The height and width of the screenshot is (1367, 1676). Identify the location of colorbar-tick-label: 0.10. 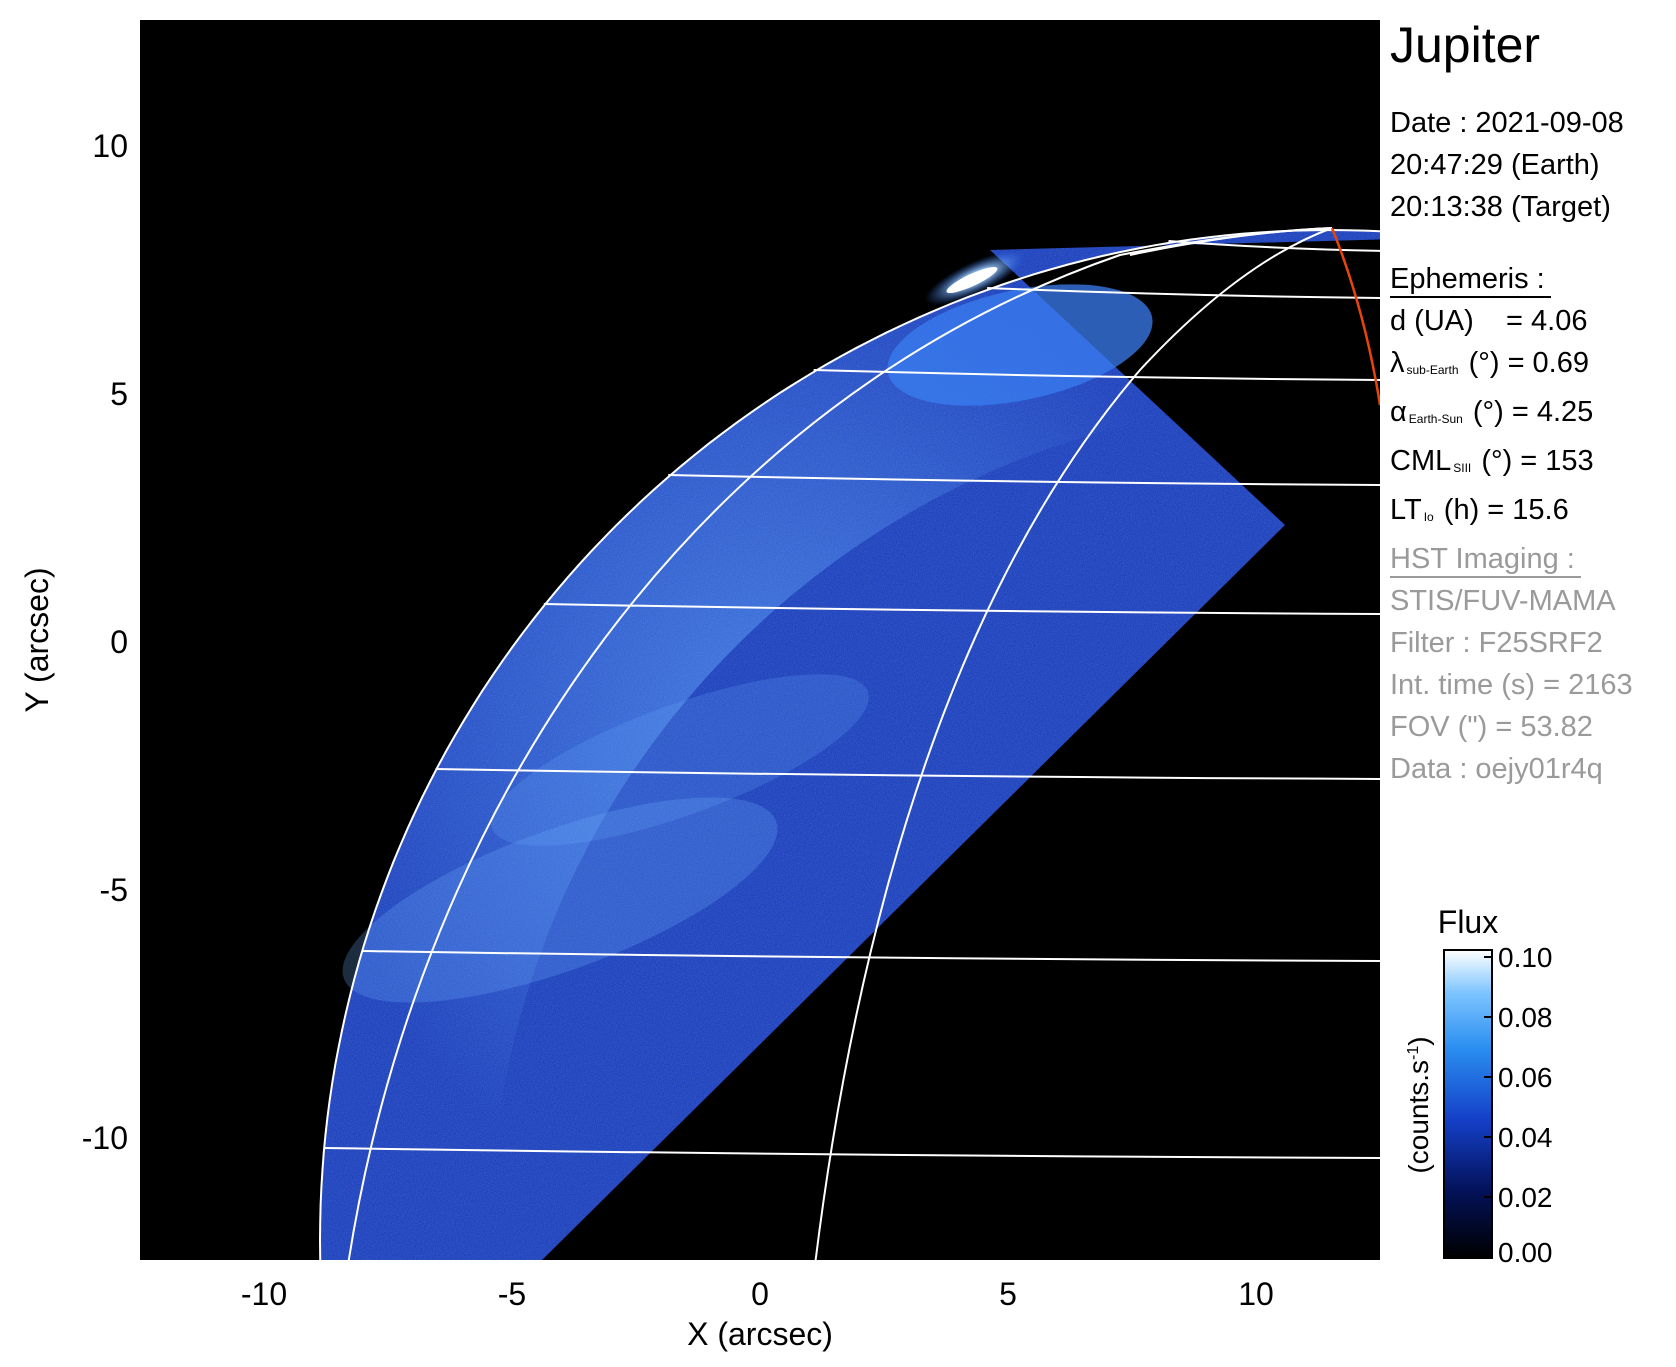
(1525, 957).